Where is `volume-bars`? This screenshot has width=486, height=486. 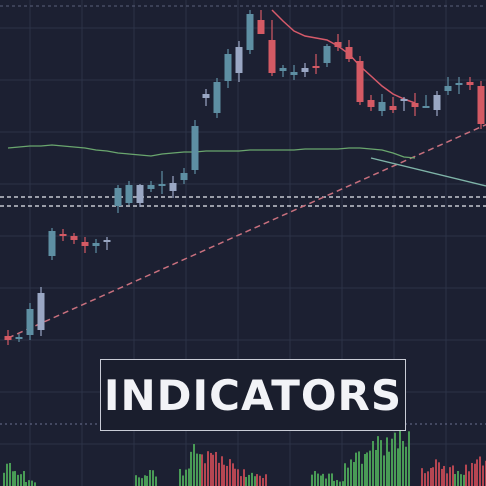
volume-bars is located at coordinates (244, 458).